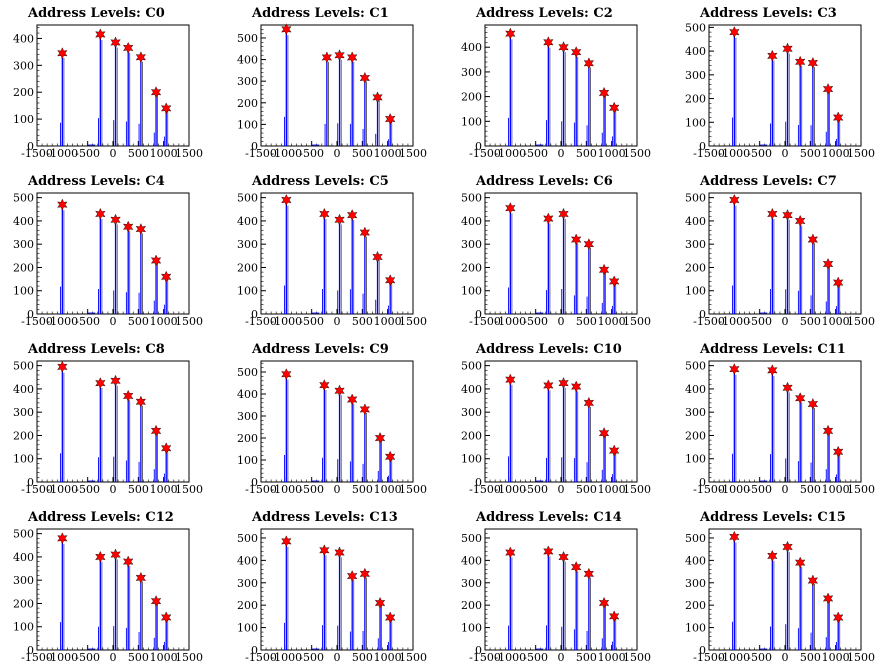 This screenshot has height=672, width=896. I want to click on chart-title: Address Levels: C11, so click(773, 349).